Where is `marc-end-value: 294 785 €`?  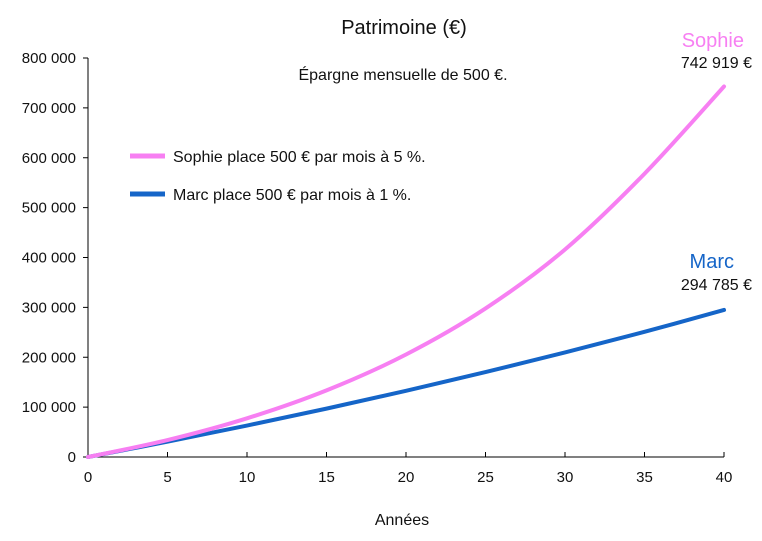
marc-end-value: 294 785 € is located at coordinates (716, 285).